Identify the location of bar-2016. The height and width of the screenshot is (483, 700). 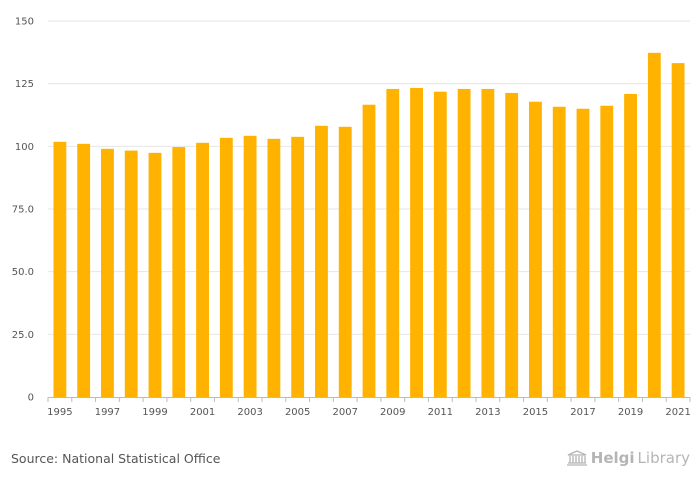
(559, 251).